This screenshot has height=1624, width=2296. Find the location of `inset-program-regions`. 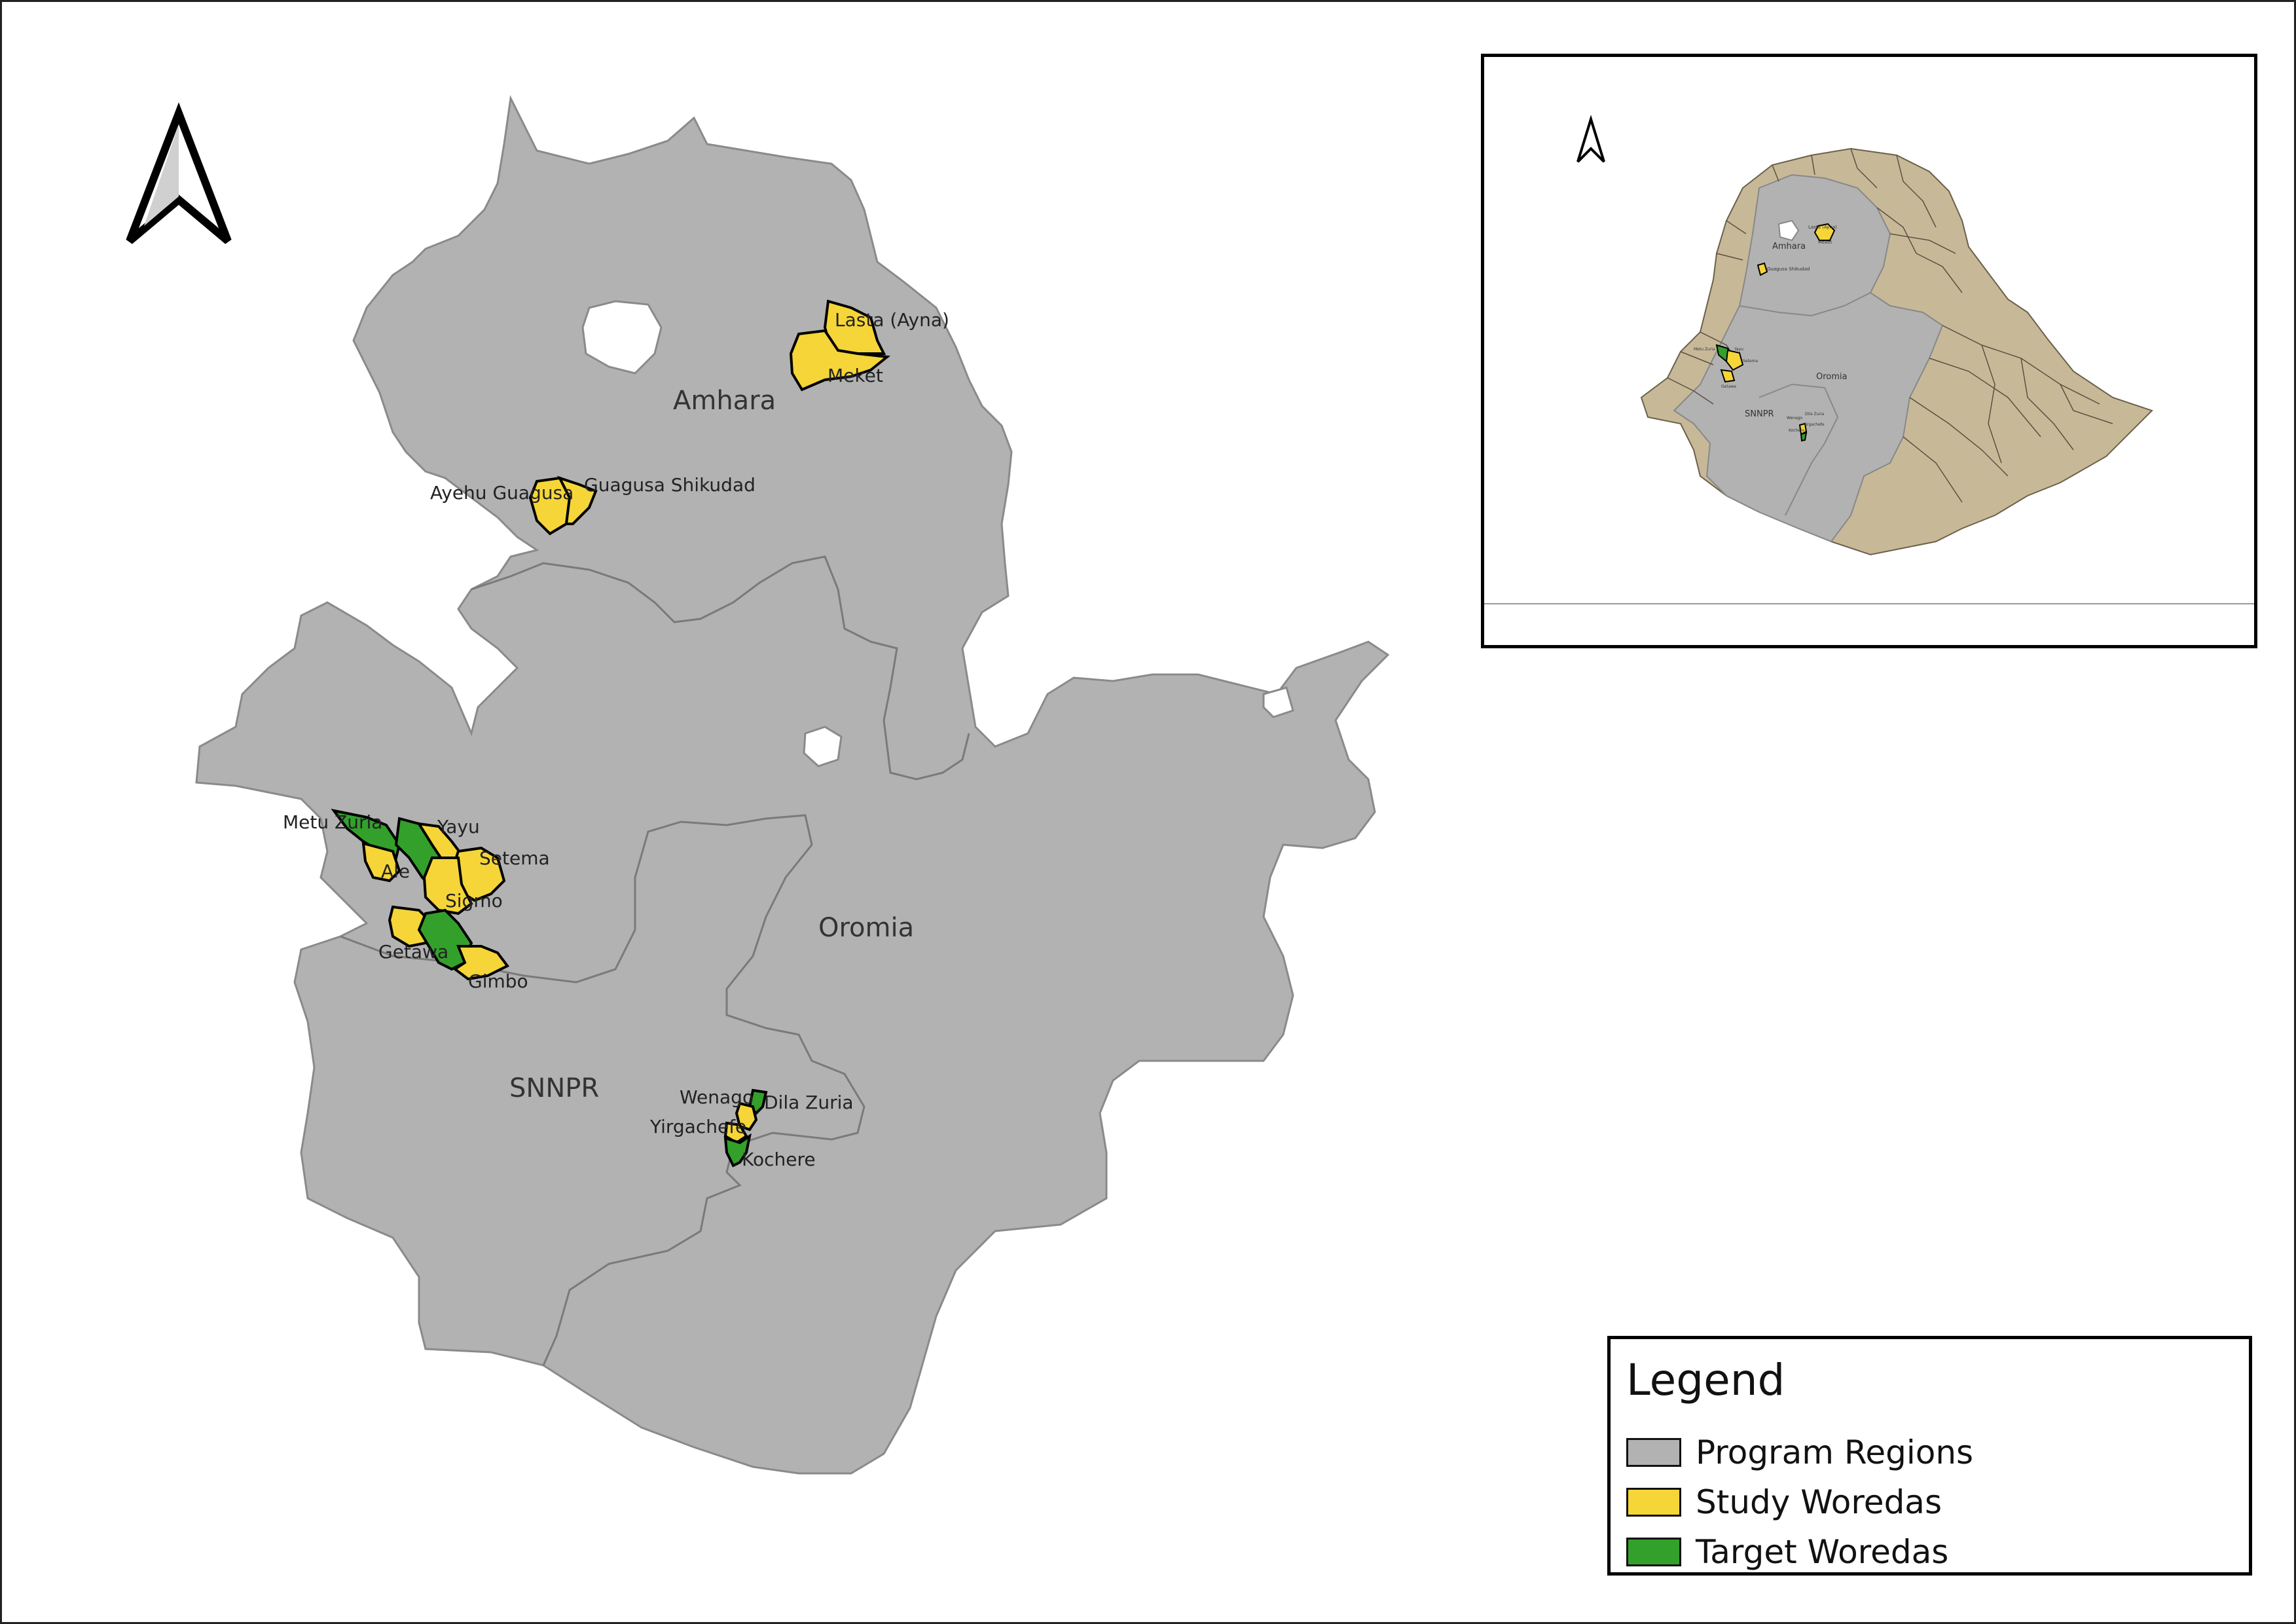

inset-program-regions is located at coordinates (1808, 358).